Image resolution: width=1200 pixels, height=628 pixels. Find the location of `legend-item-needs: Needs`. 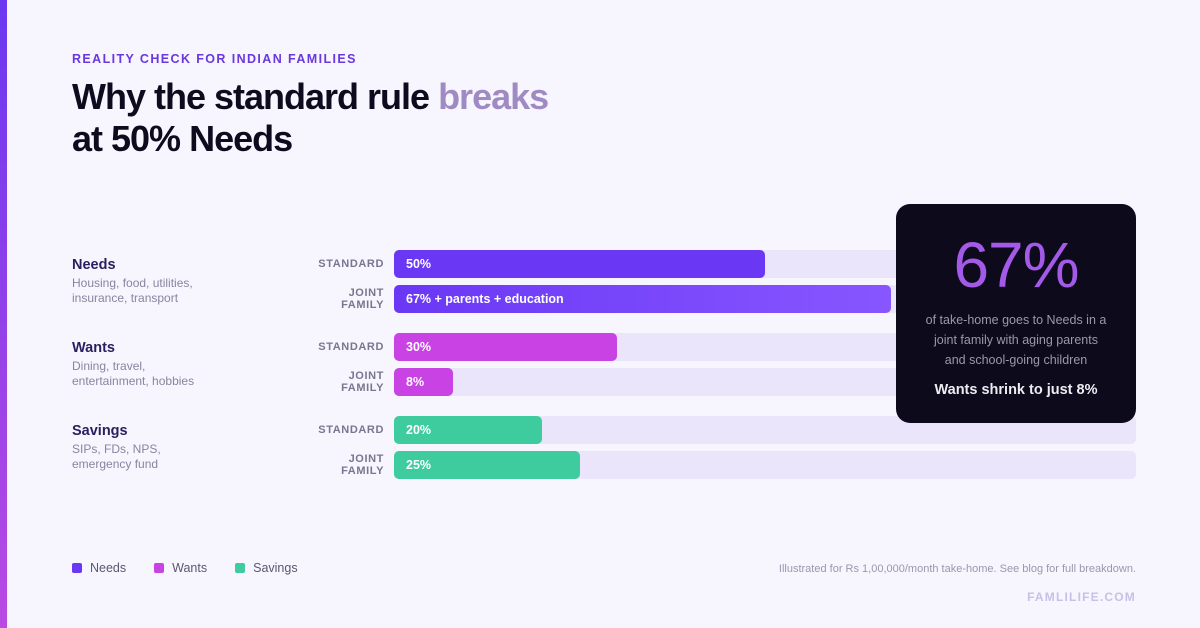

legend-item-needs: Needs is located at coordinates (99, 568).